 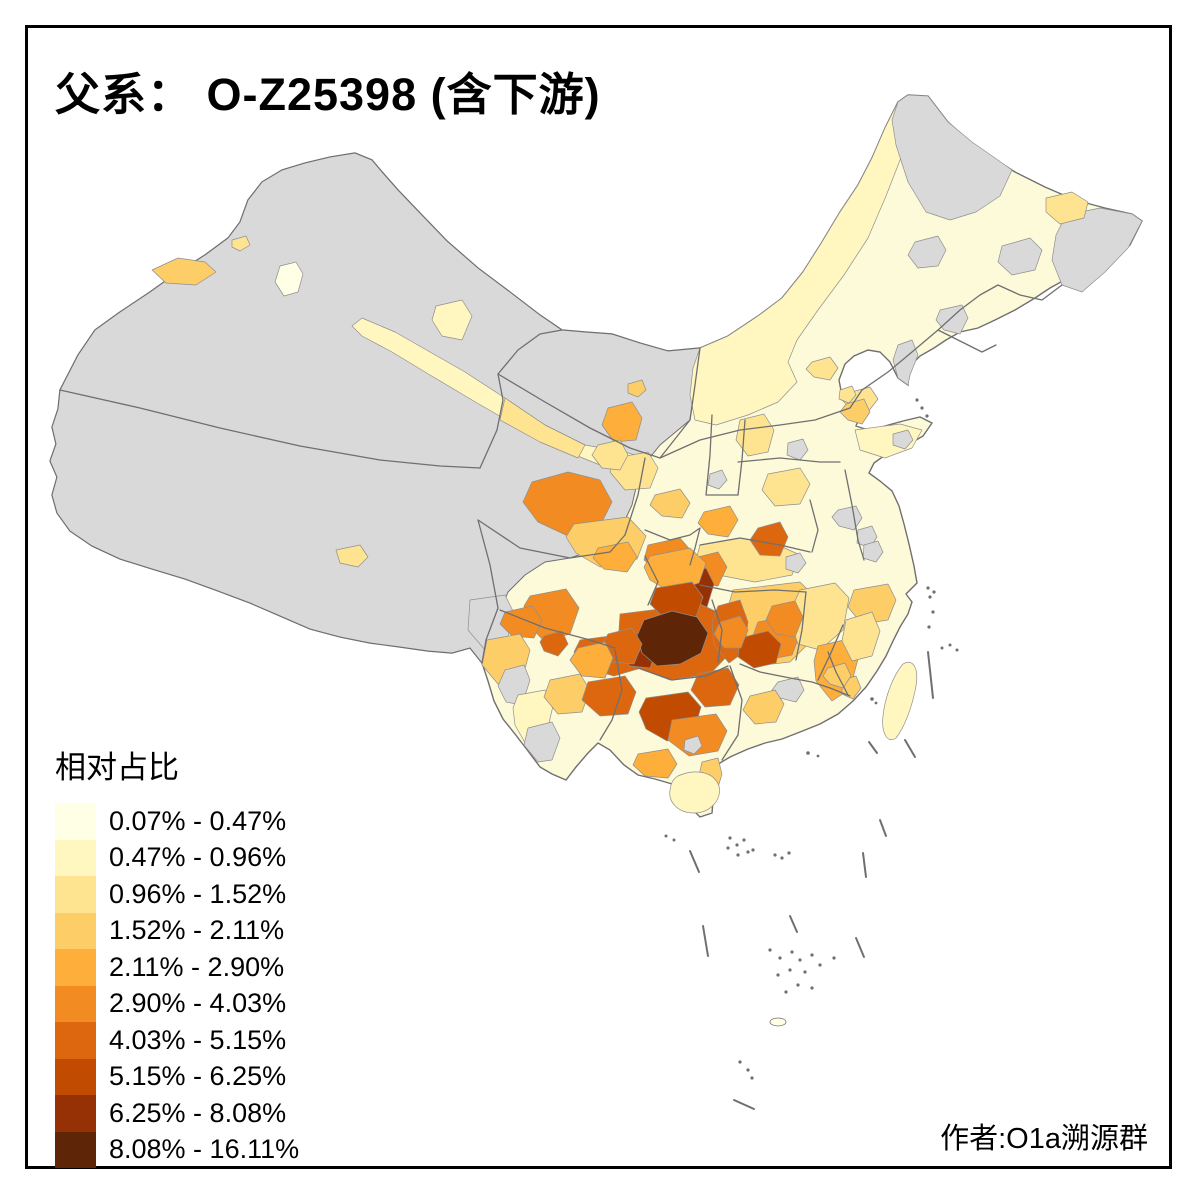 I want to click on dash-southeast-taiwan, so click(x=910, y=748).